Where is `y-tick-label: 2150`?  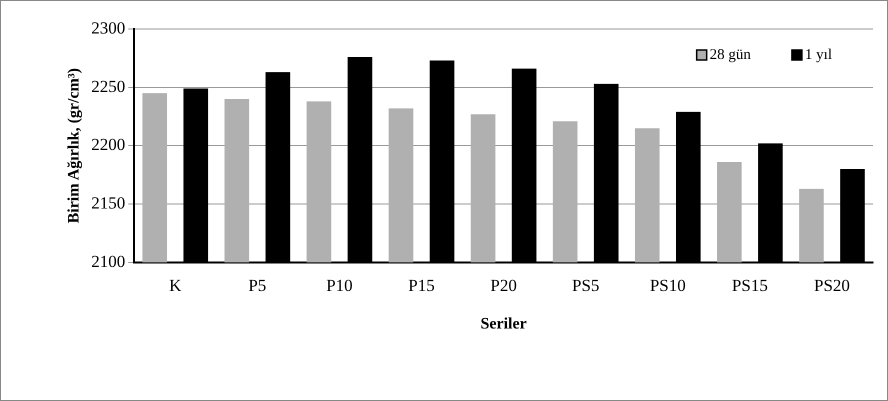 y-tick-label: 2150 is located at coordinates (108, 203).